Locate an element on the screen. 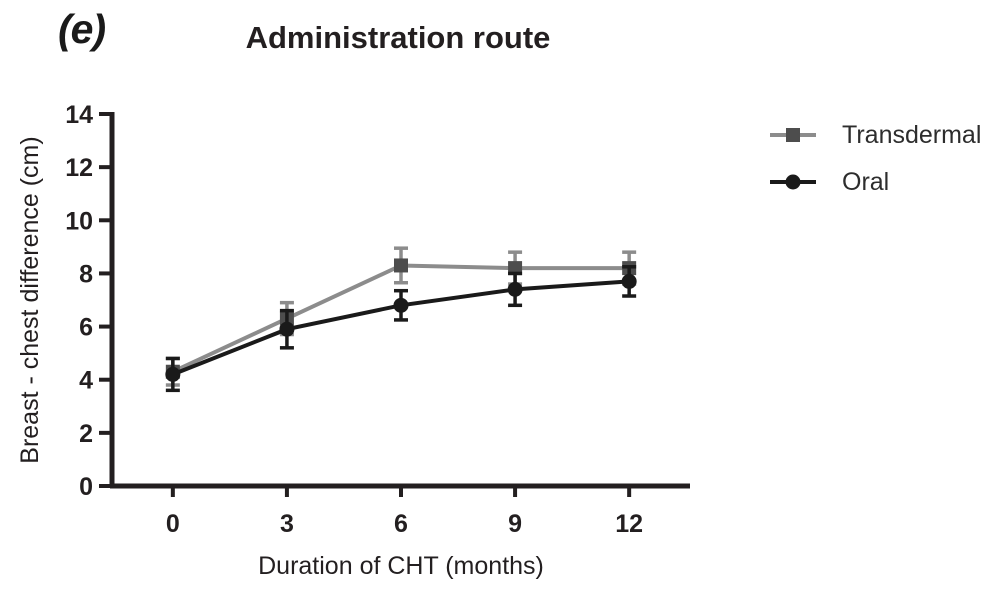 The height and width of the screenshot is (613, 1008). legend-label-oral: Oral is located at coordinates (866, 181).